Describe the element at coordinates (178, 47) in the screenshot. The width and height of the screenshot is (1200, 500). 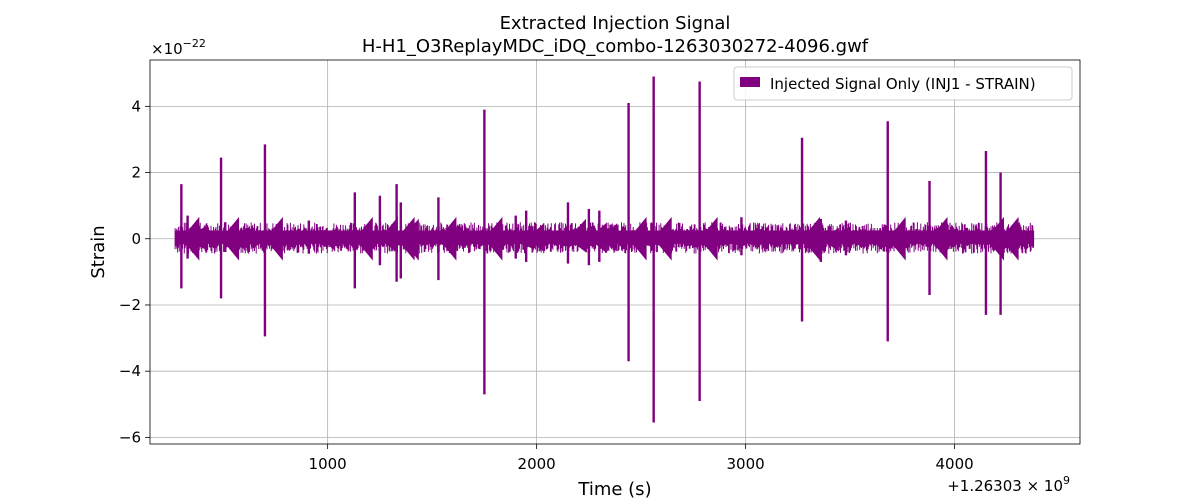
I see `y-scale-factor: ×10⁻²²` at that location.